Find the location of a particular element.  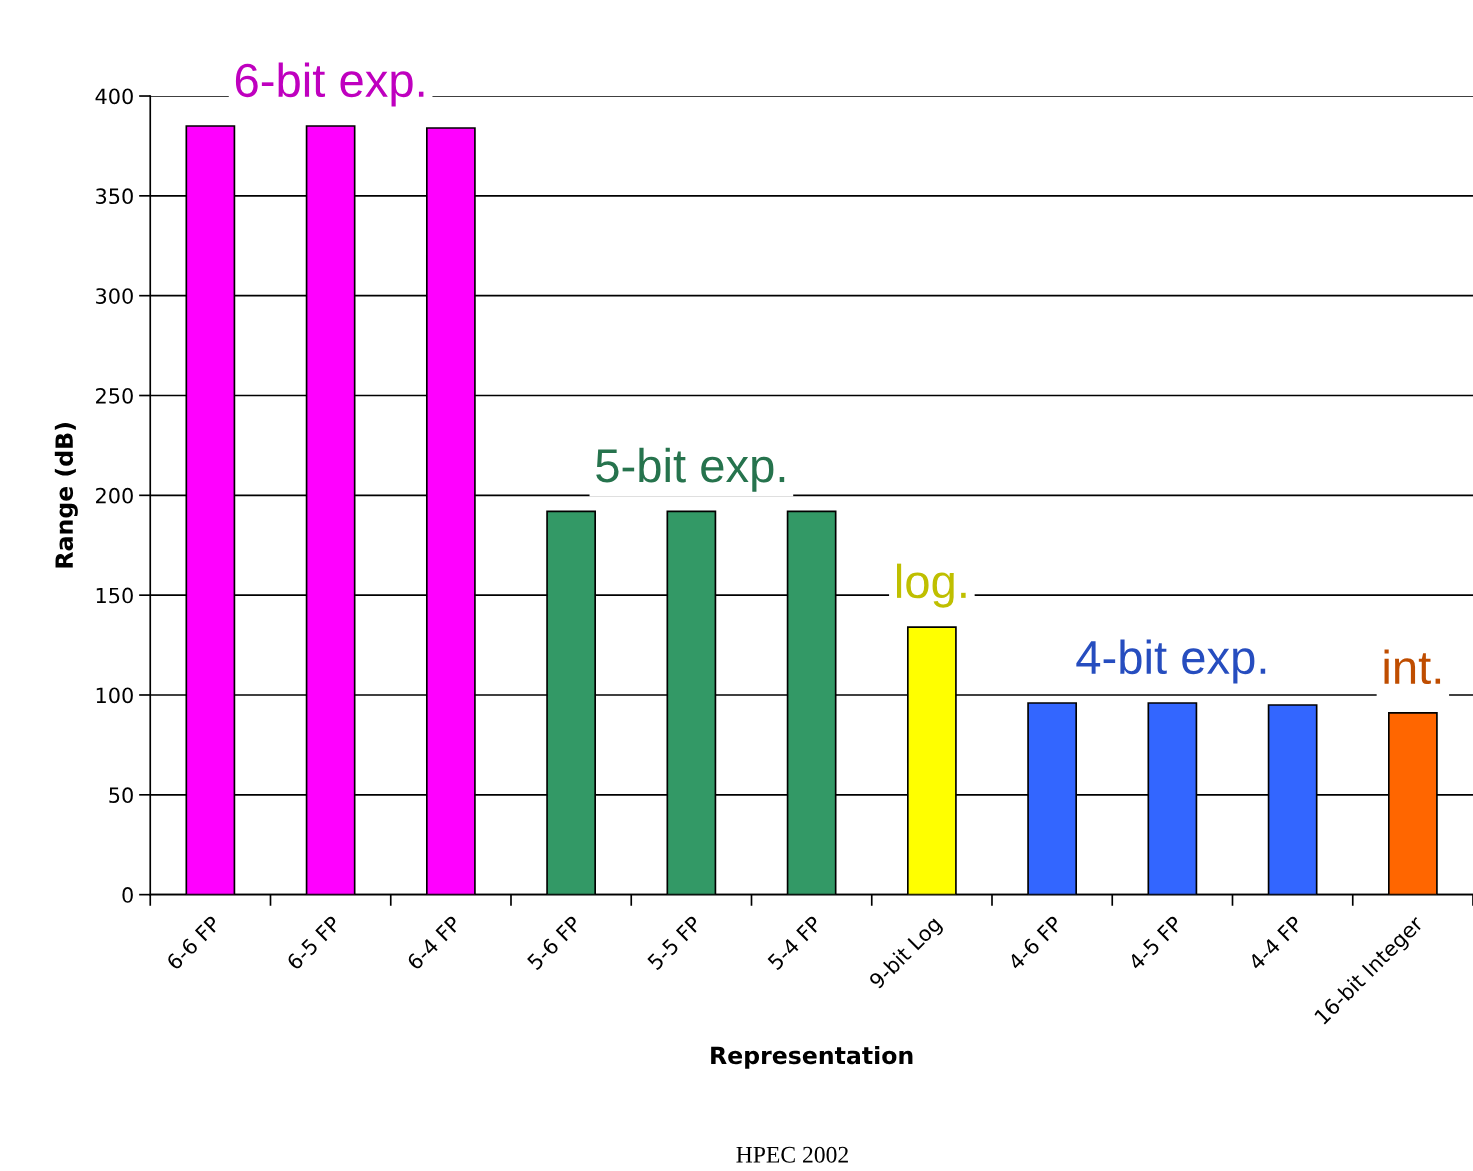

annotation: 4-bit exp. is located at coordinates (1171, 661).